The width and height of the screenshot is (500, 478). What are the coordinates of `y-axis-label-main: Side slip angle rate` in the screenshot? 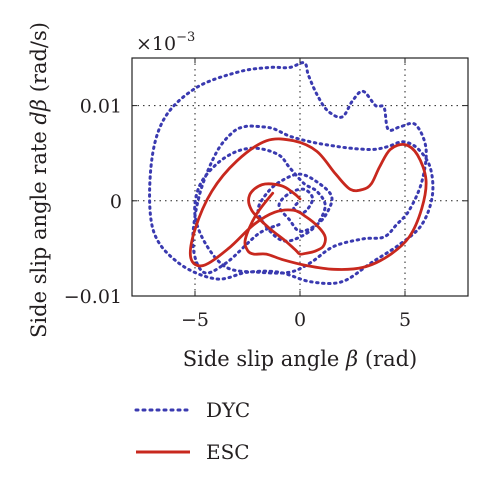 It's located at (39, 231).